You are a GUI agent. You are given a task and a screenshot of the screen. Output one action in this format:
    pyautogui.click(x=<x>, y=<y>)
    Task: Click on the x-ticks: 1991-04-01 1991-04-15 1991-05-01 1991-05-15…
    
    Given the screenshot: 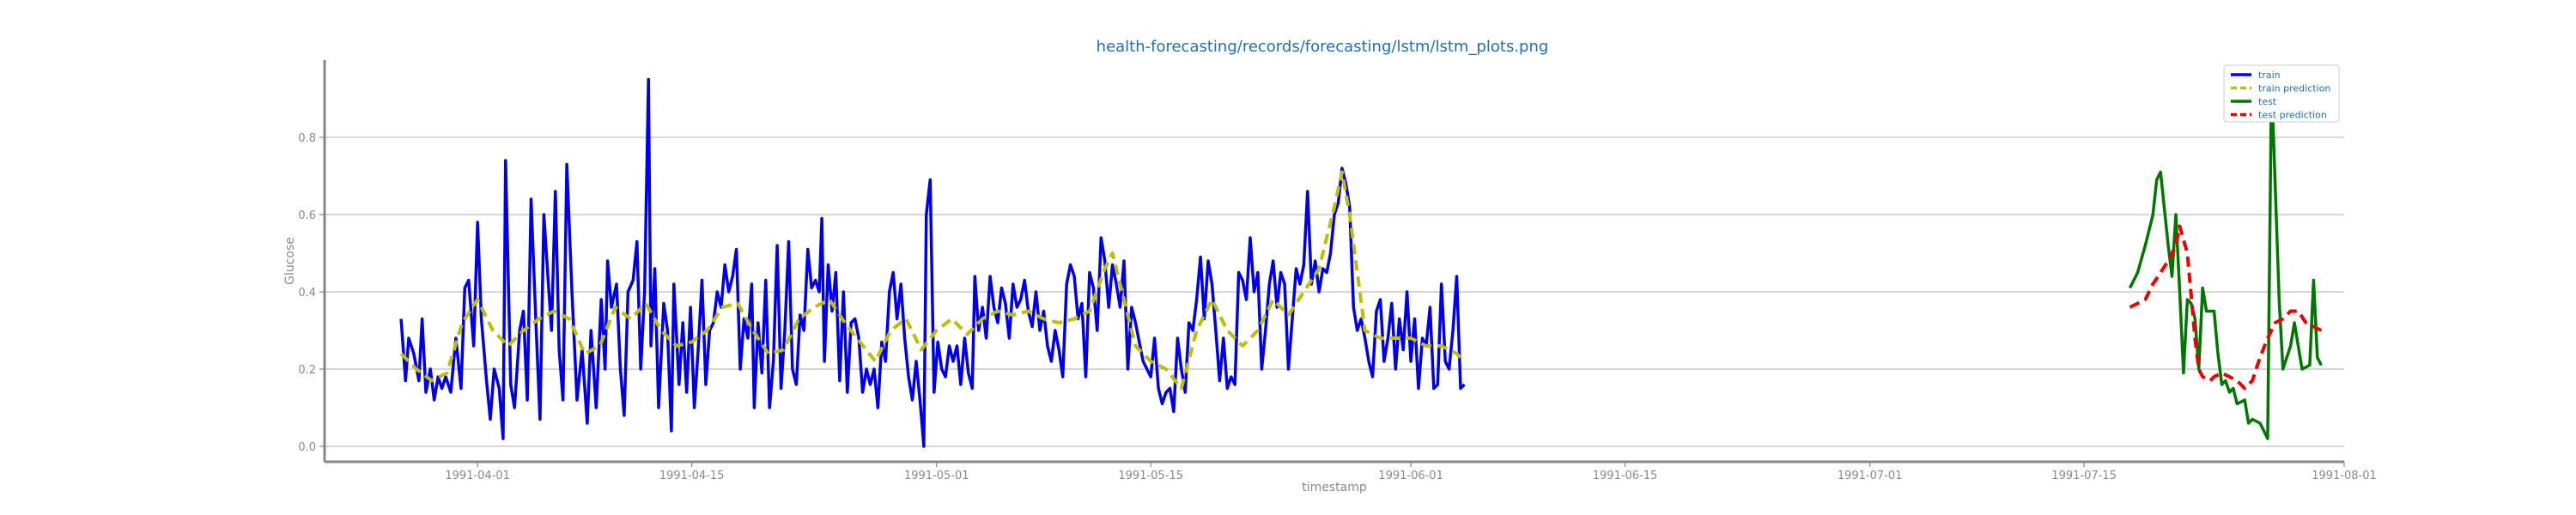 What is the action you would take?
    pyautogui.click(x=1411, y=472)
    